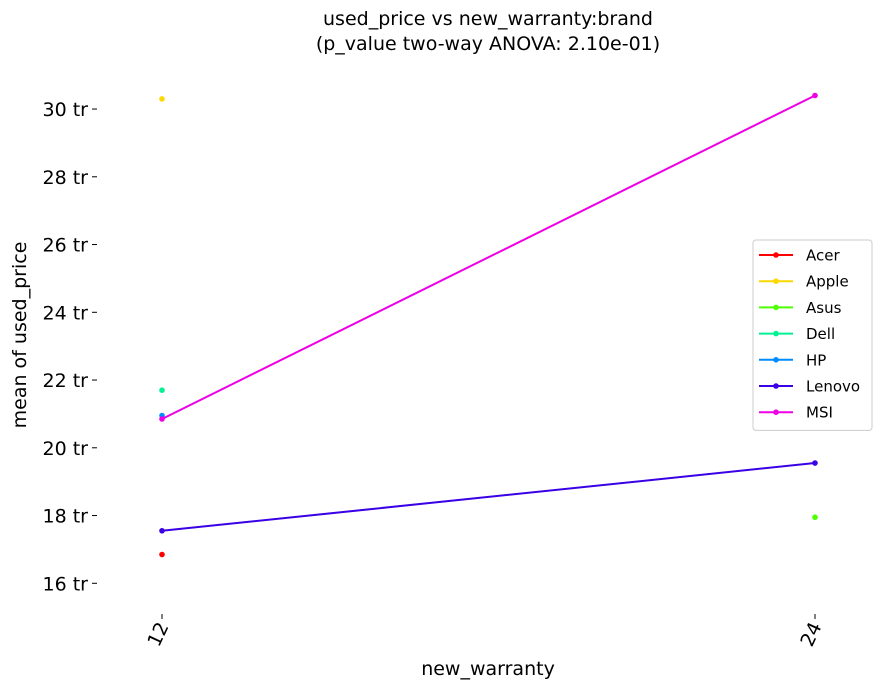  What do you see at coordinates (66, 110) in the screenshot?
I see `y-tick-label: 30 tr` at bounding box center [66, 110].